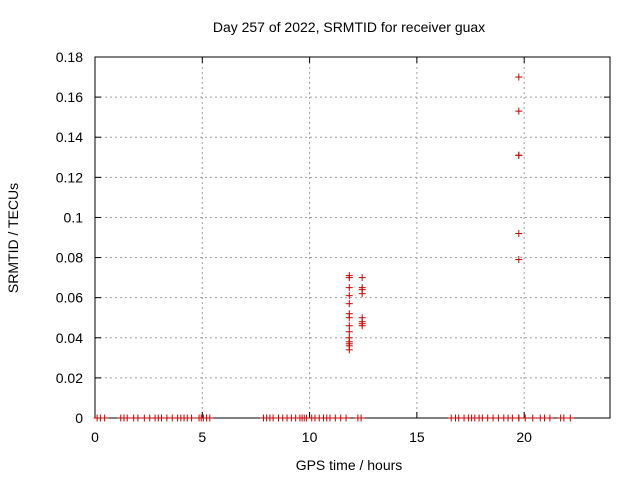 The height and width of the screenshot is (480, 640). I want to click on y-tick-label: 0.18, so click(69, 57).